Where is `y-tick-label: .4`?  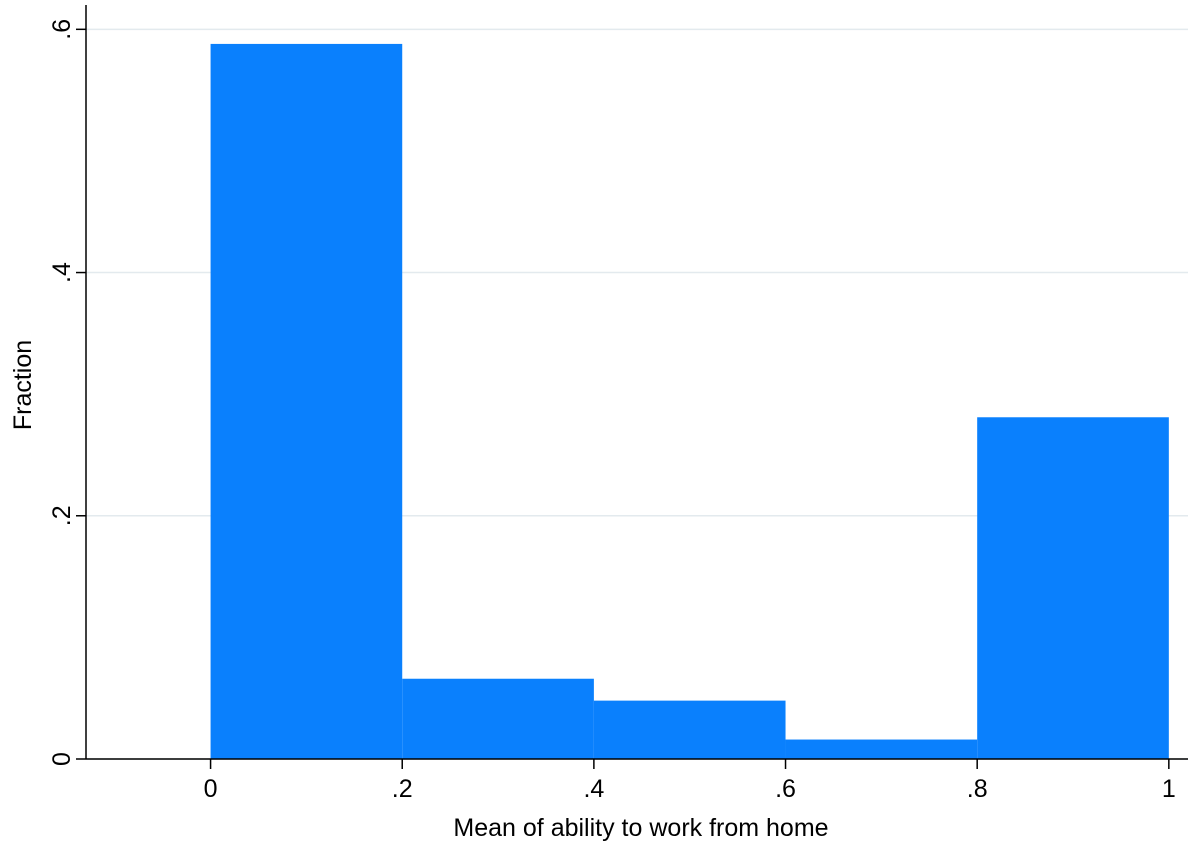 y-tick-label: .4 is located at coordinates (62, 272).